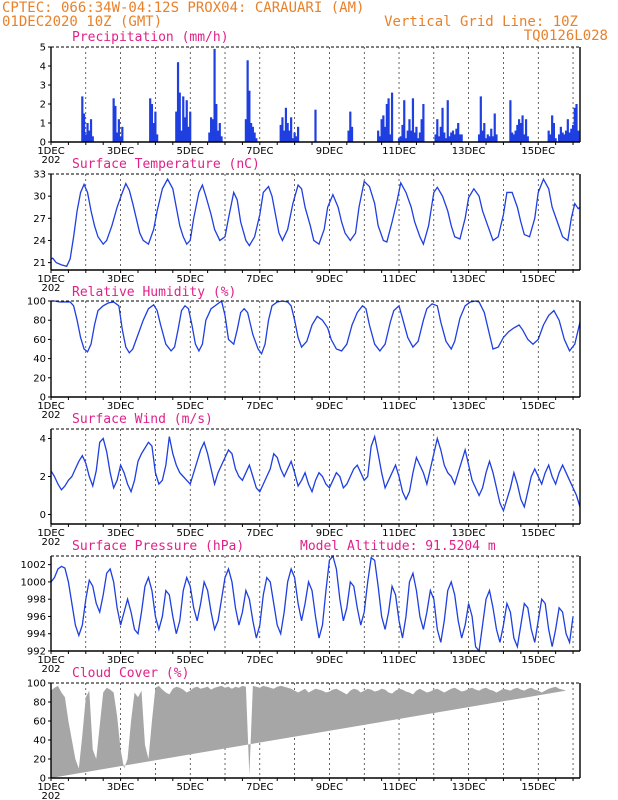 The height and width of the screenshot is (800, 618). Describe the element at coordinates (43, 515) in the screenshot. I see `wind-ytick-label: 0` at that location.